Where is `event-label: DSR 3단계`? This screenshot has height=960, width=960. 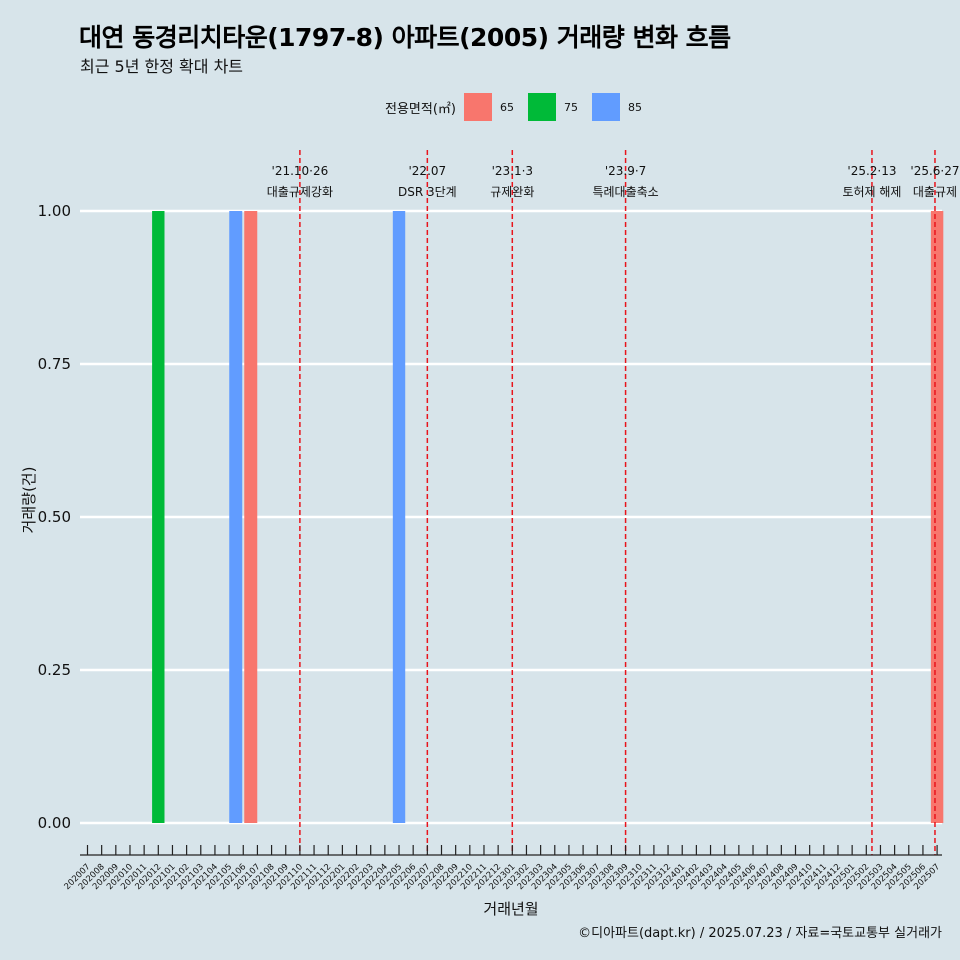
event-label: DSR 3단계 is located at coordinates (427, 192).